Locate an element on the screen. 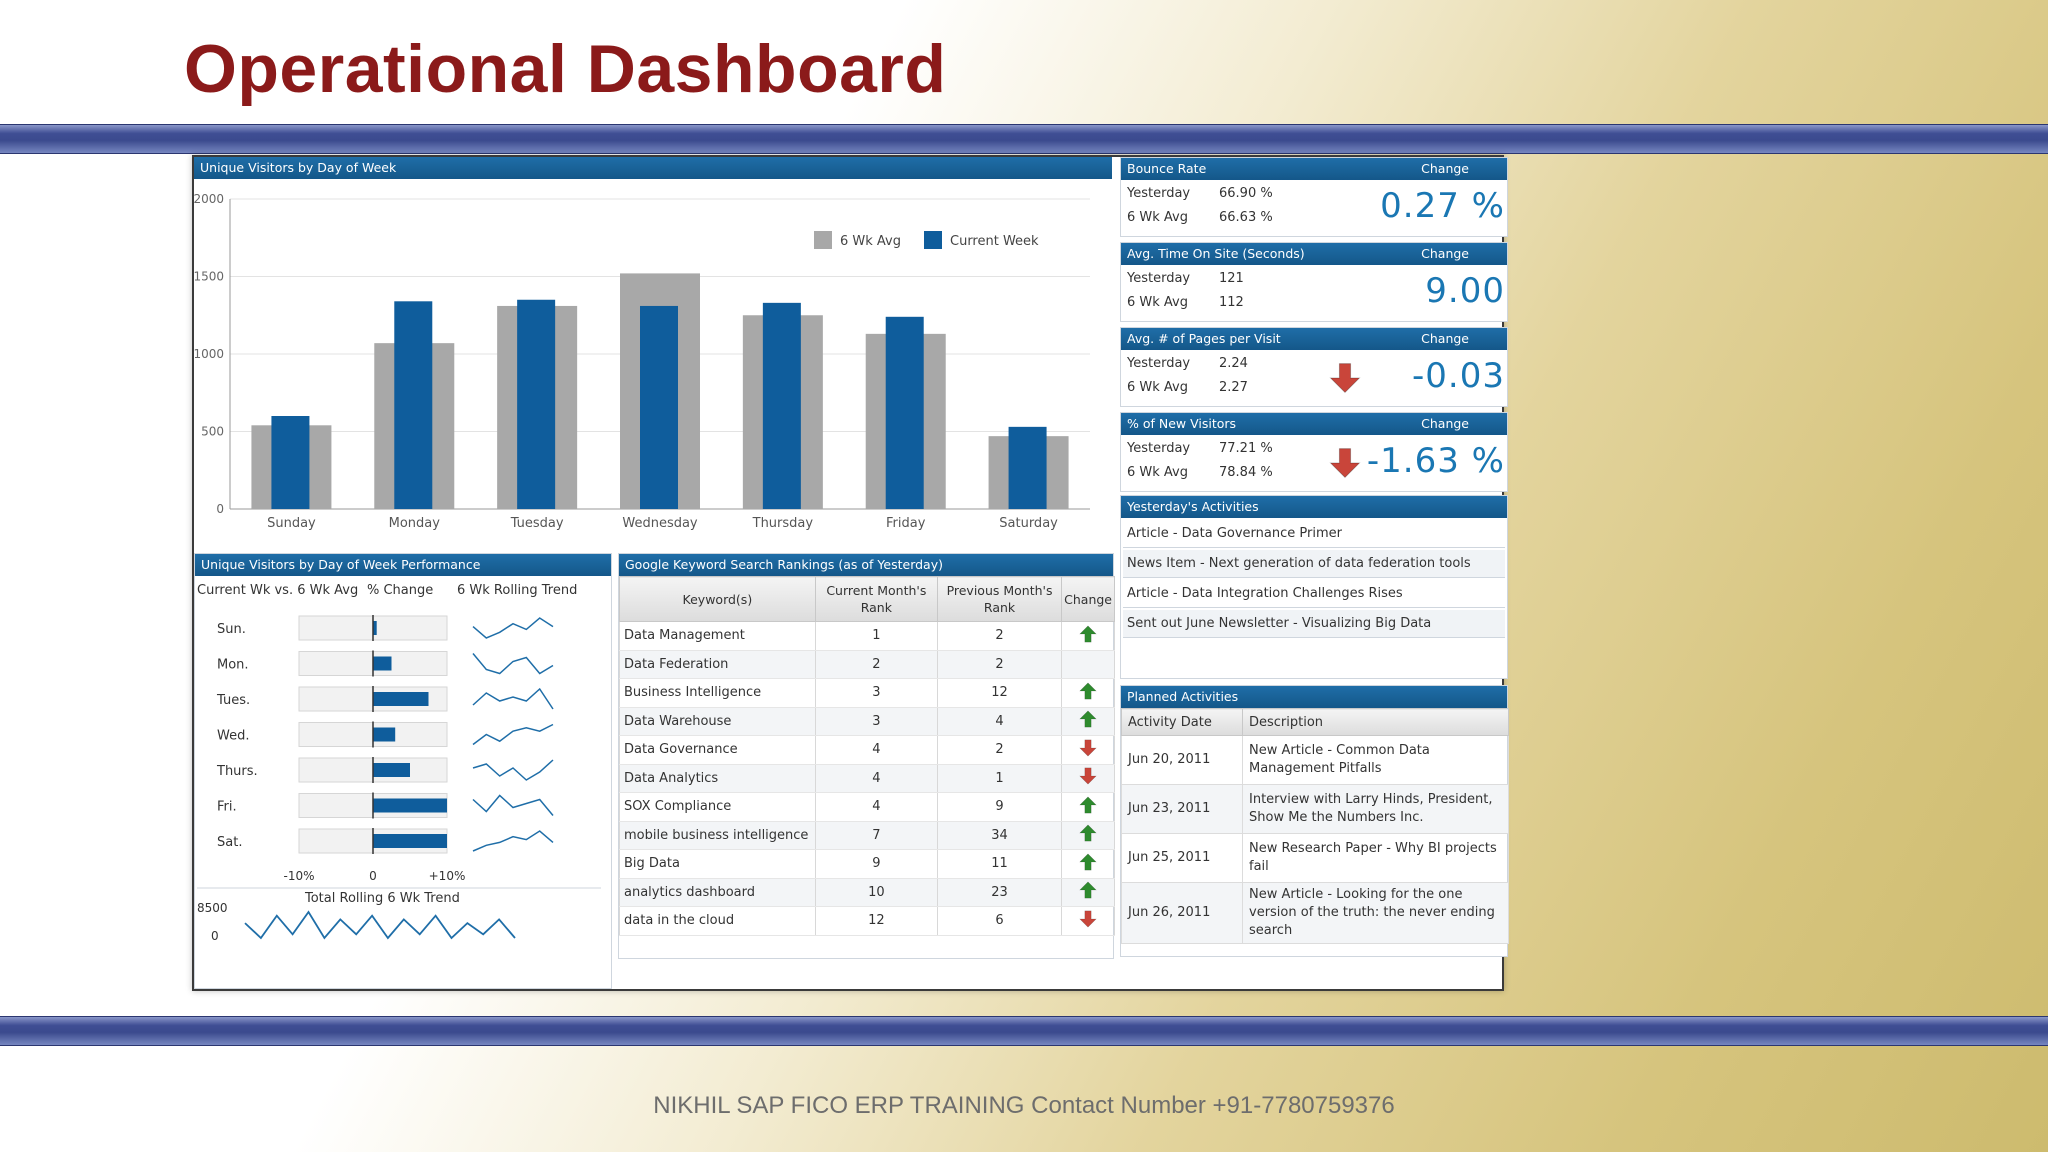 This screenshot has width=2048, height=1152. performance-day-label: Tues. is located at coordinates (233, 700).